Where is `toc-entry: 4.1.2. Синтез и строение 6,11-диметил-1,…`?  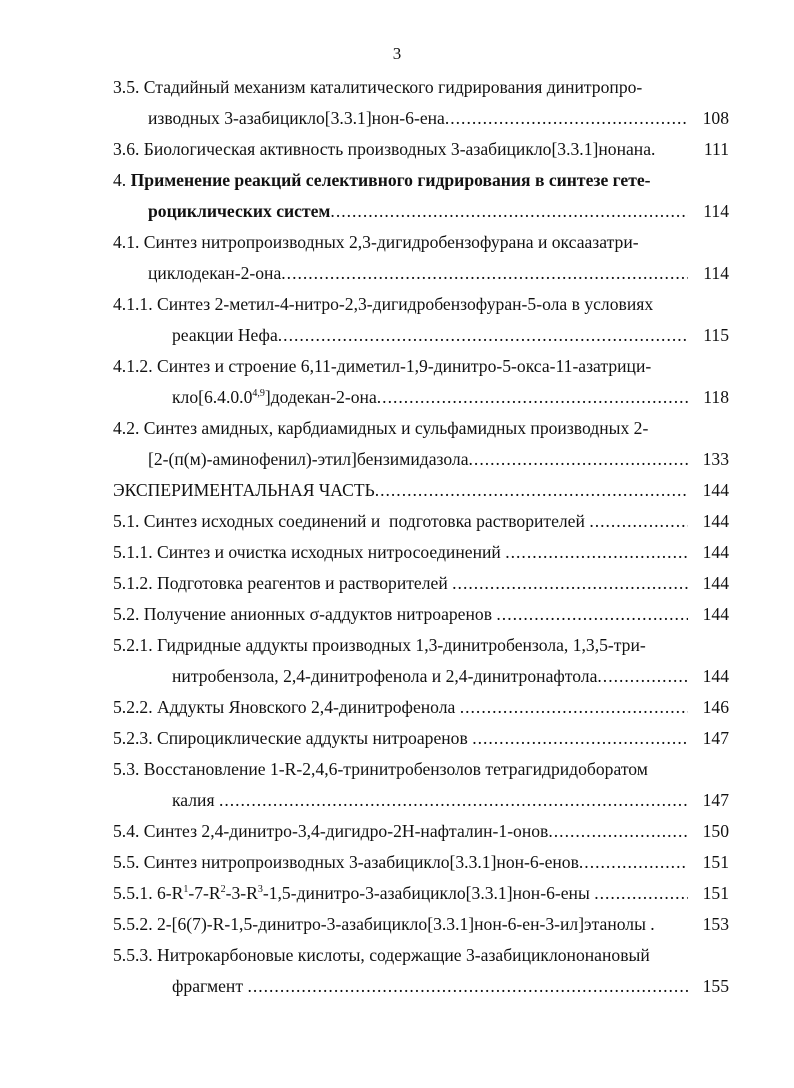 toc-entry: 4.1.2. Синтез и строение 6,11-диметил-1,… is located at coordinates (423, 366).